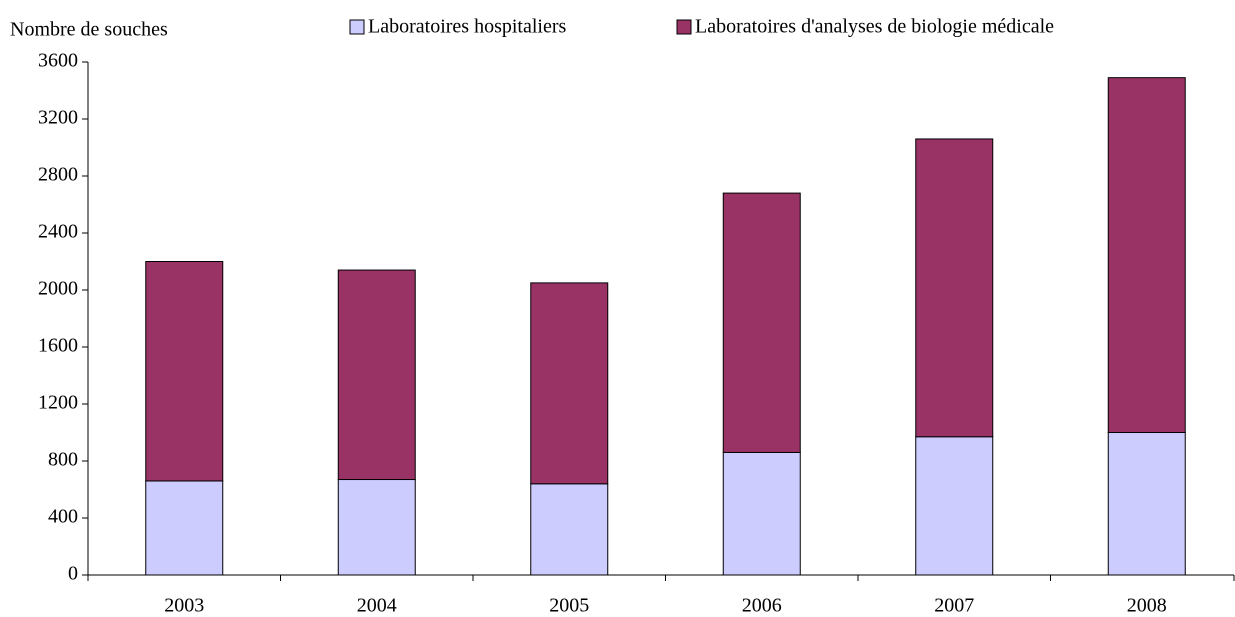 The image size is (1235, 617). I want to click on y-tick-label: 1200, so click(58, 403).